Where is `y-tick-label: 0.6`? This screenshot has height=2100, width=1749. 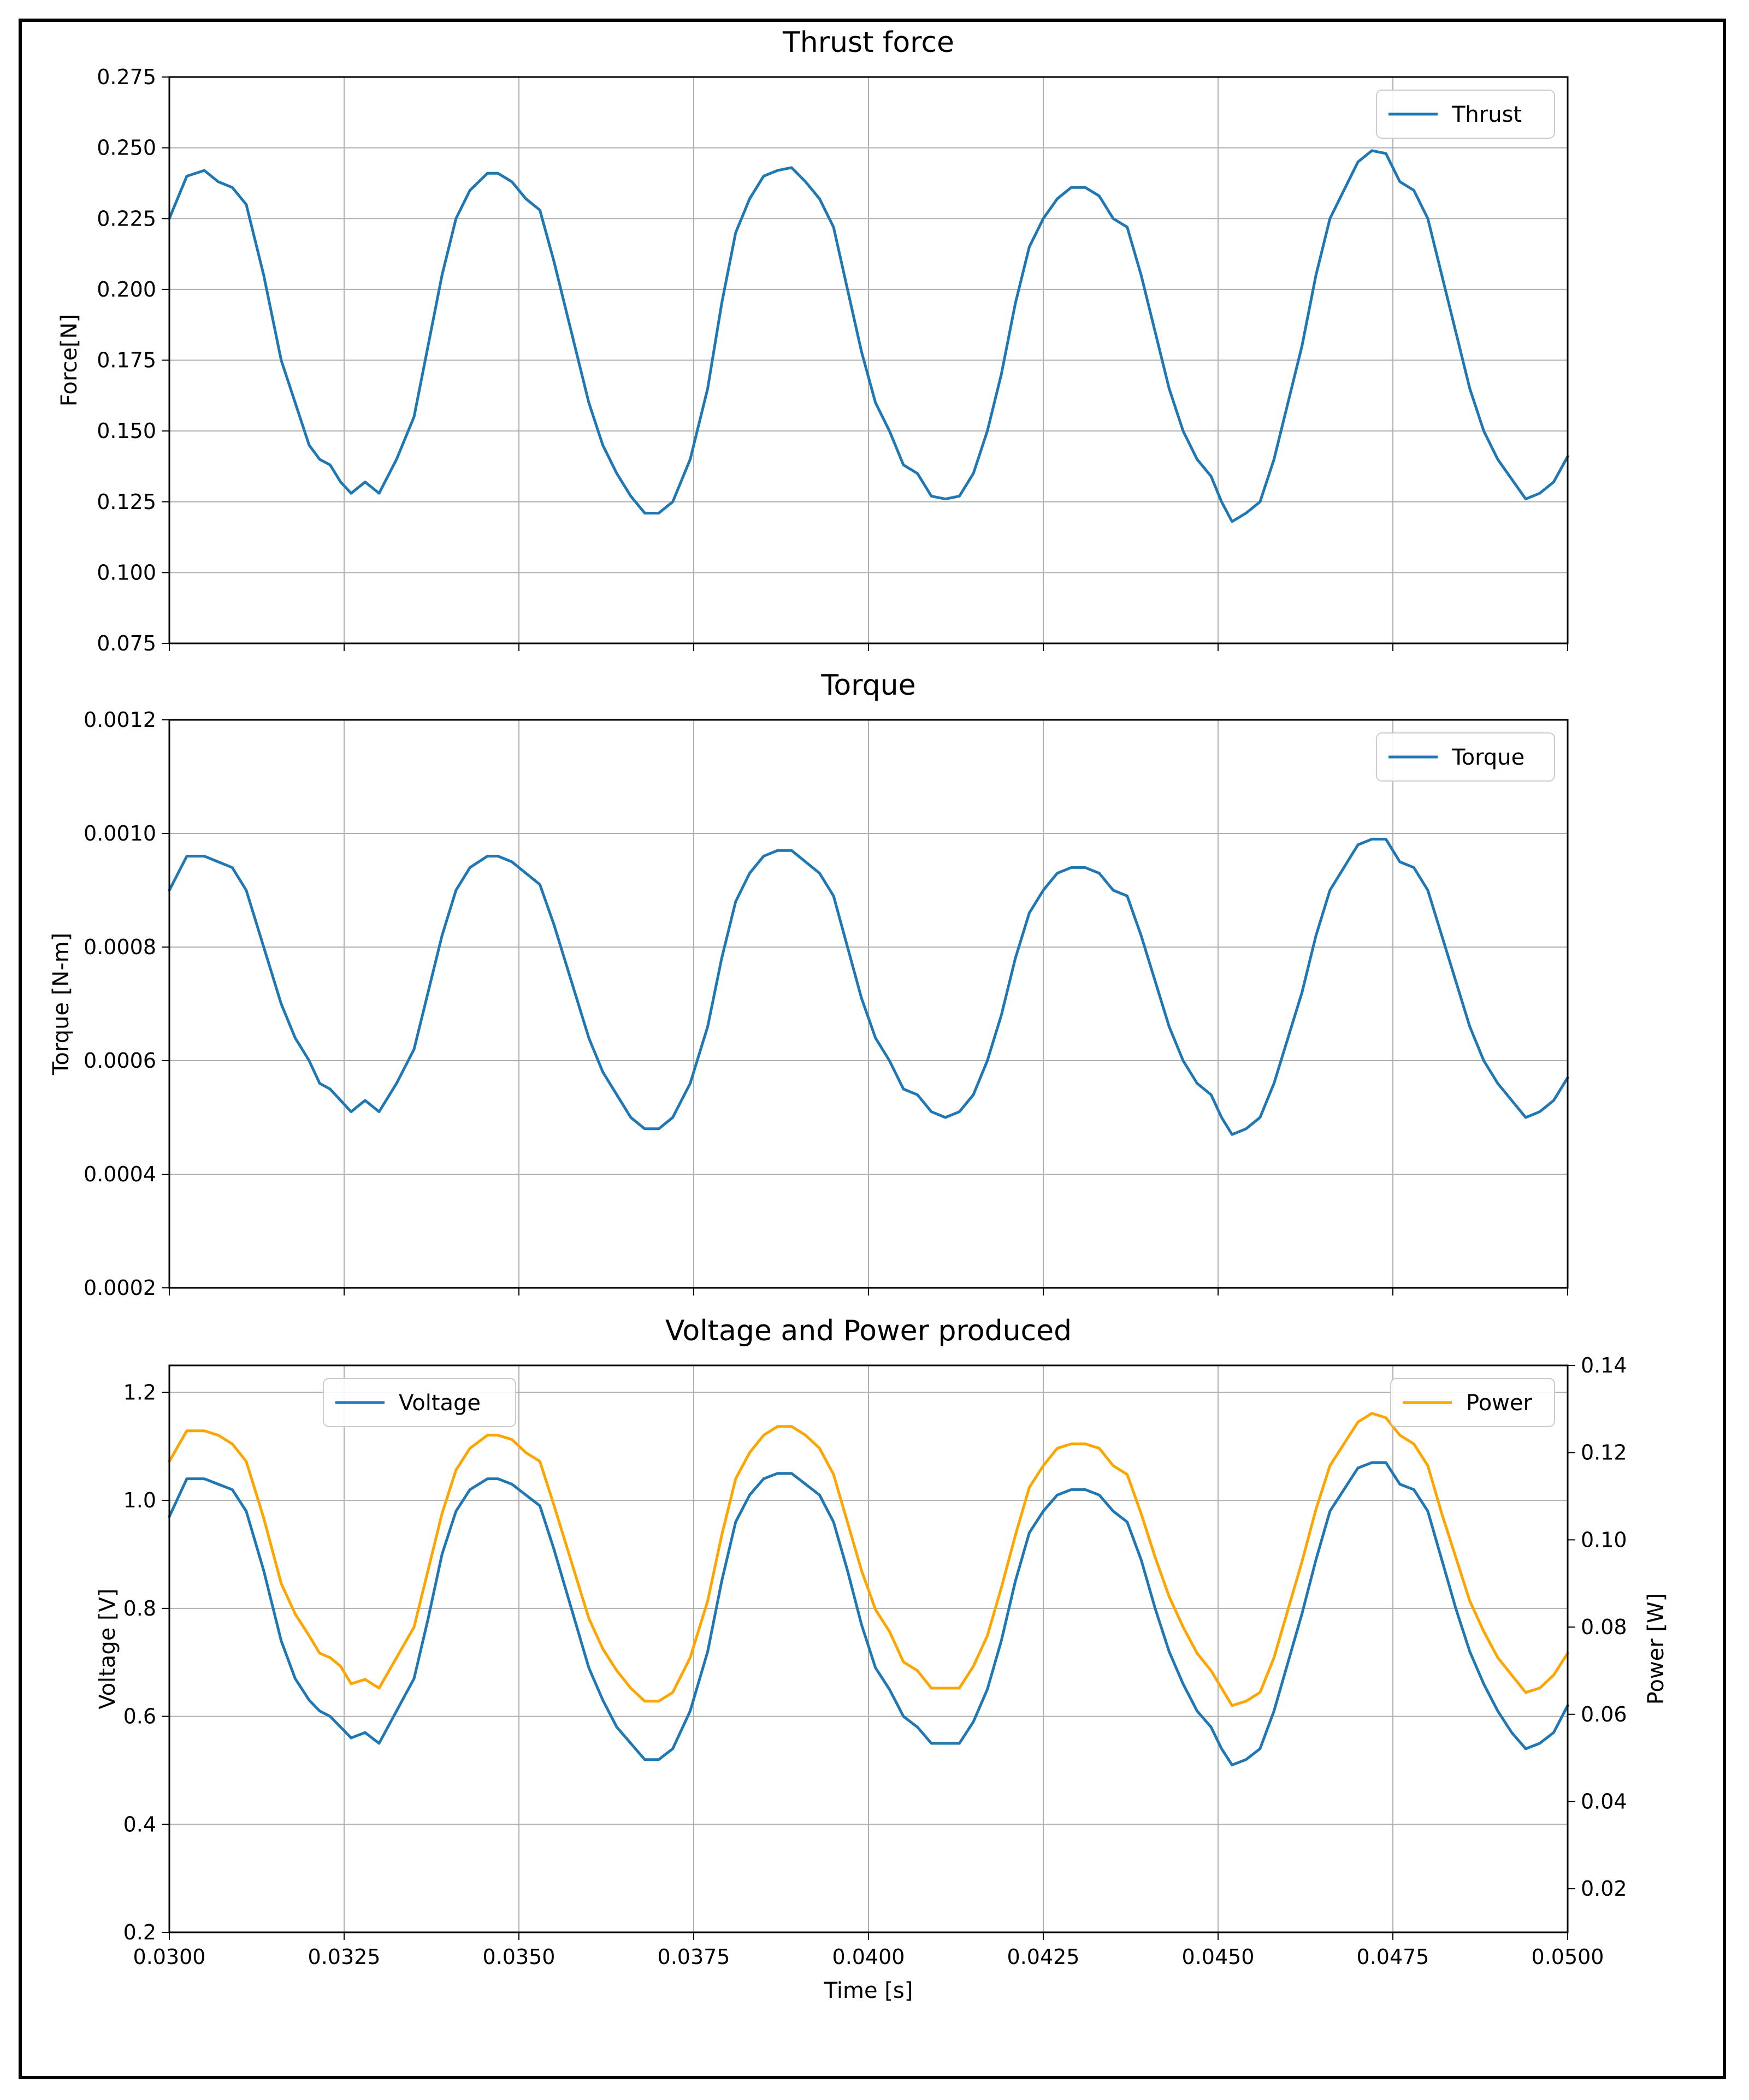 y-tick-label: 0.6 is located at coordinates (139, 1717).